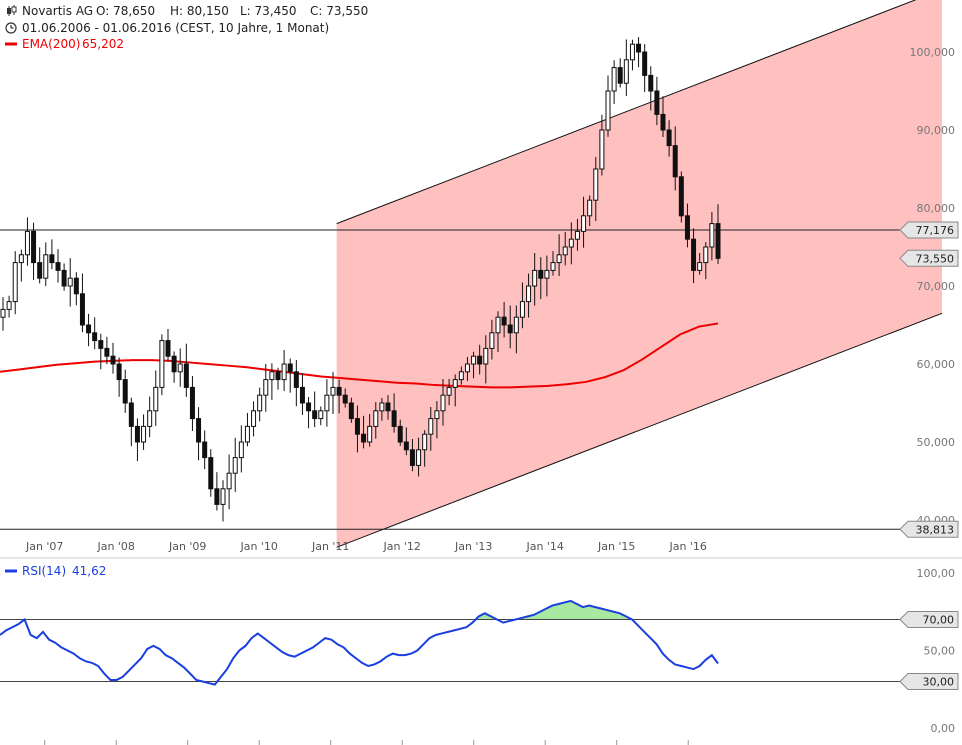 This screenshot has height=745, width=962. I want to click on rsi-lower-tag-box, so click(929, 681).